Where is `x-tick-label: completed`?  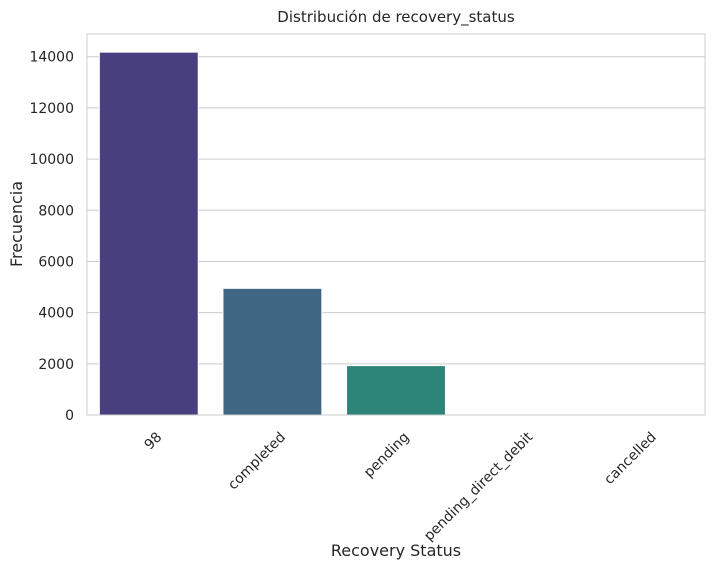 x-tick-label: completed is located at coordinates (257, 461).